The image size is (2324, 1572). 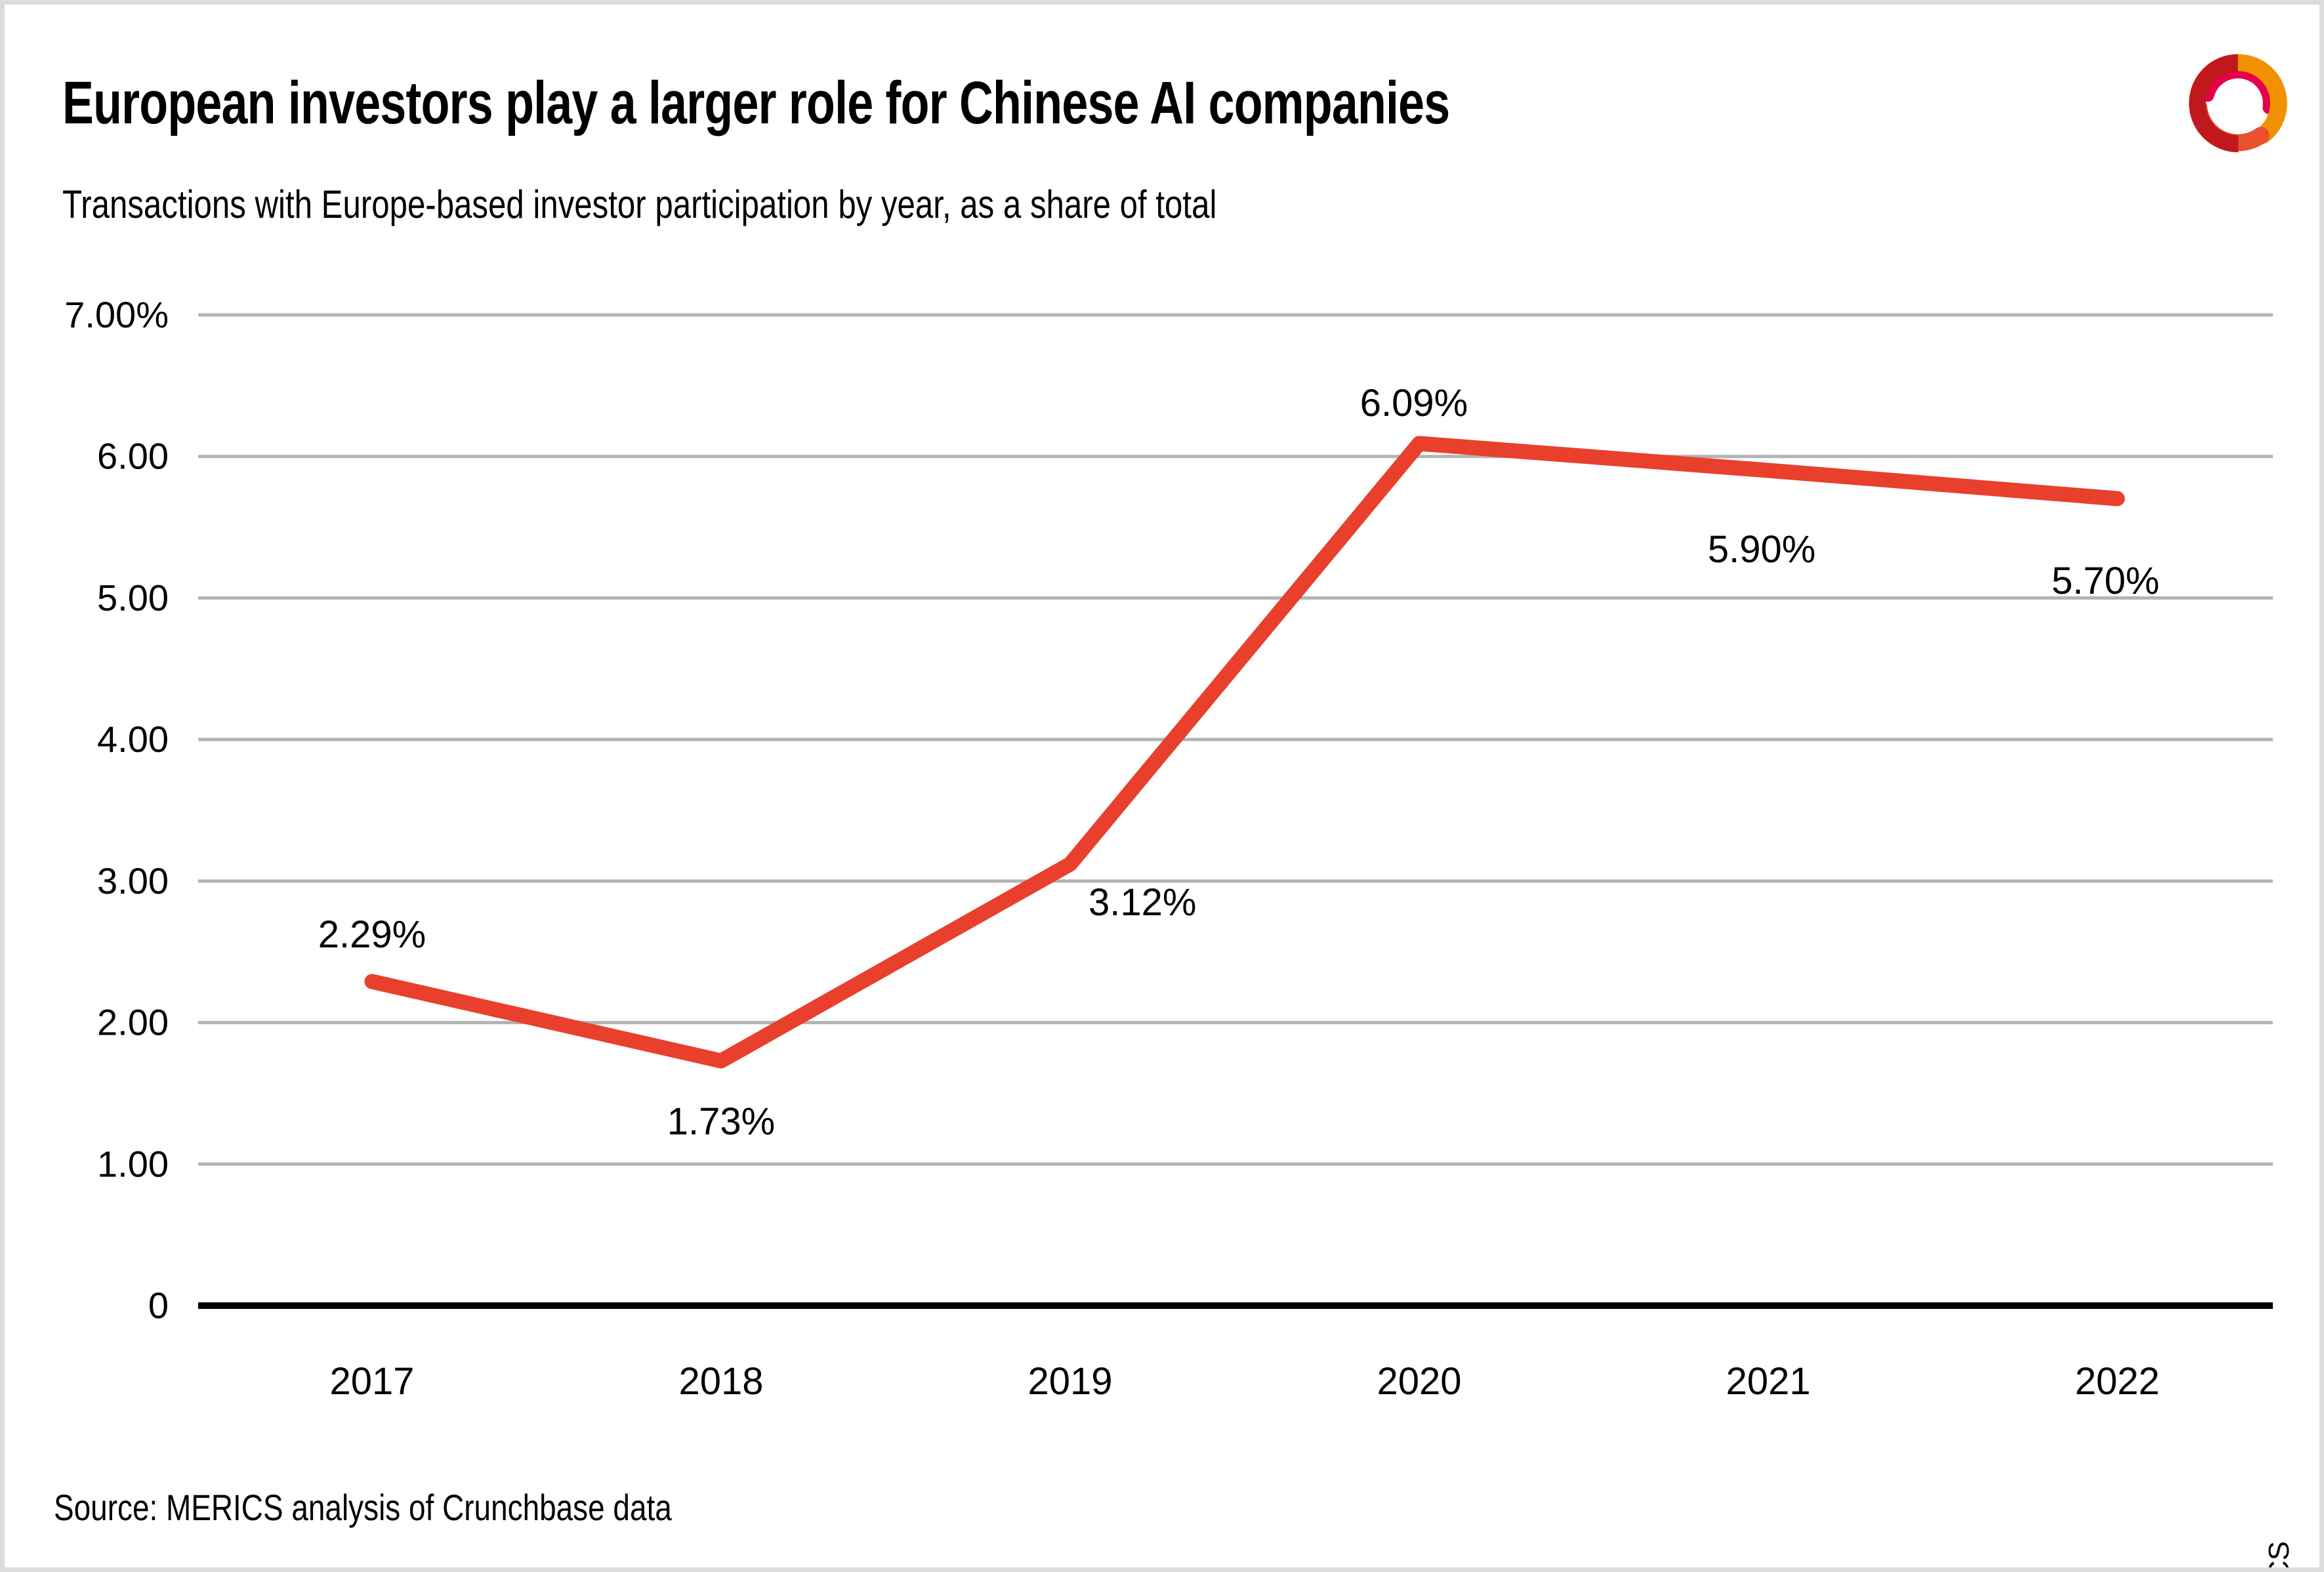 What do you see at coordinates (158, 1305) in the screenshot?
I see `y-axis-tick-label-0: 0` at bounding box center [158, 1305].